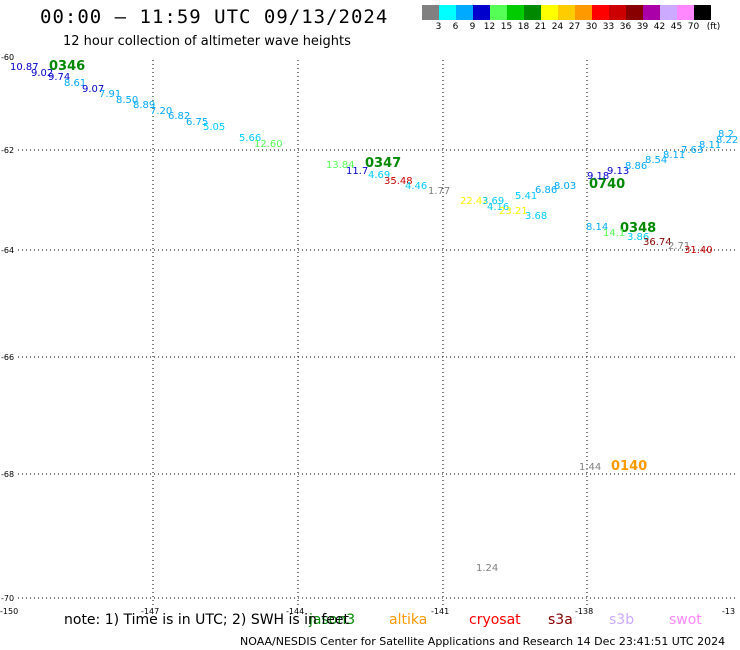 The height and width of the screenshot is (650, 740). I want to click on wave-height-label: 7.20, so click(161, 111).